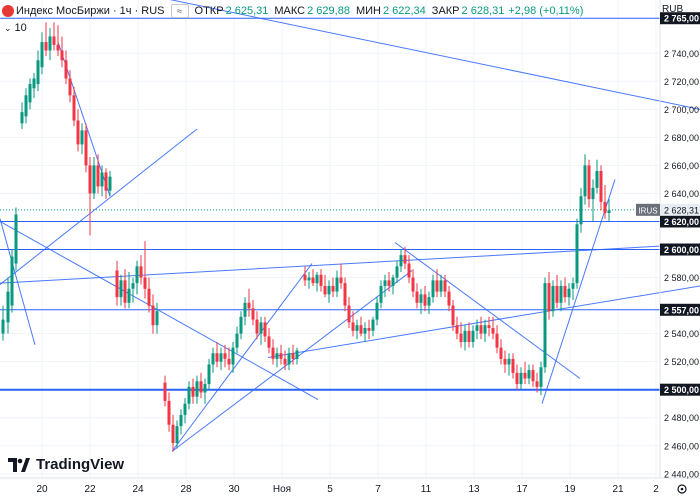  Describe the element at coordinates (618, 489) in the screenshot. I see `x-tick-label: 21` at that location.